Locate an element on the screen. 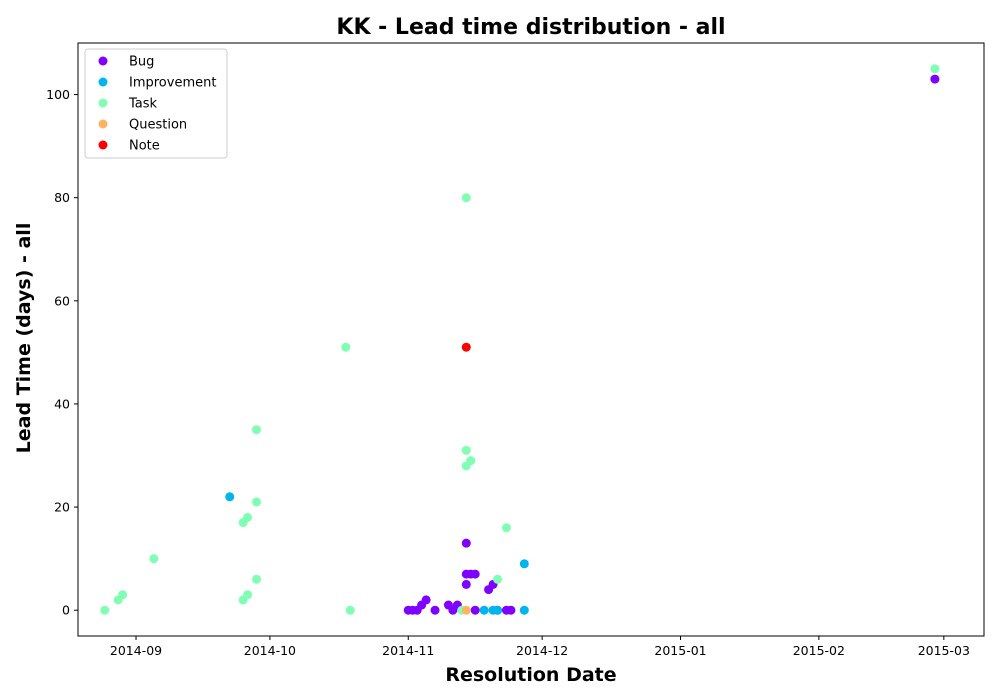 Image resolution: width=1000 pixels, height=700 pixels. y-axis-label: Lead Time (days) - all is located at coordinates (24, 338).